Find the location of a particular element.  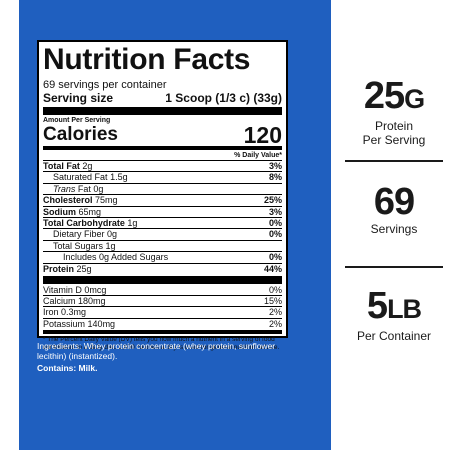

divider-thick is located at coordinates (162, 111).